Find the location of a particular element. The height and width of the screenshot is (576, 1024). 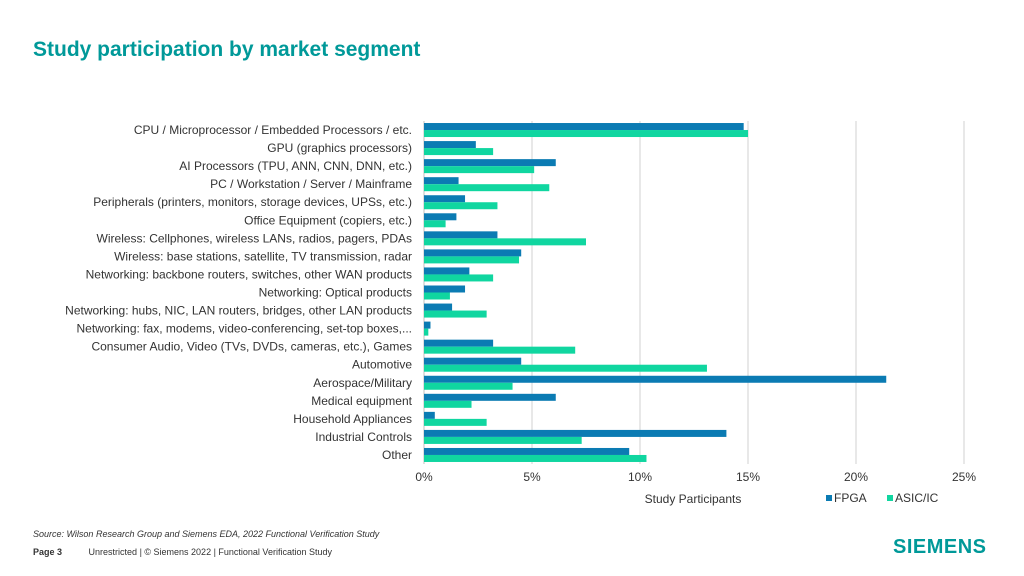

legend: FPGA ASIC/IC is located at coordinates (882, 498).